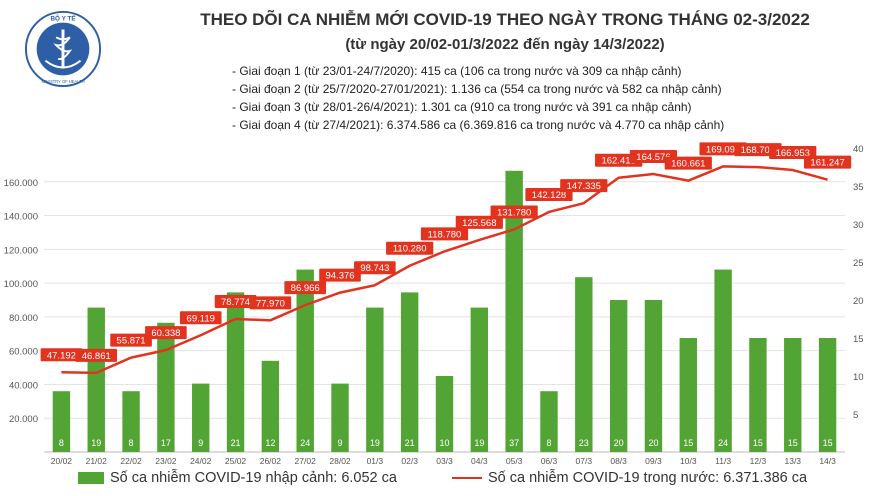 The height and width of the screenshot is (496, 870). What do you see at coordinates (23, 318) in the screenshot?
I see `left-axis-tick-label: 80.000` at bounding box center [23, 318].